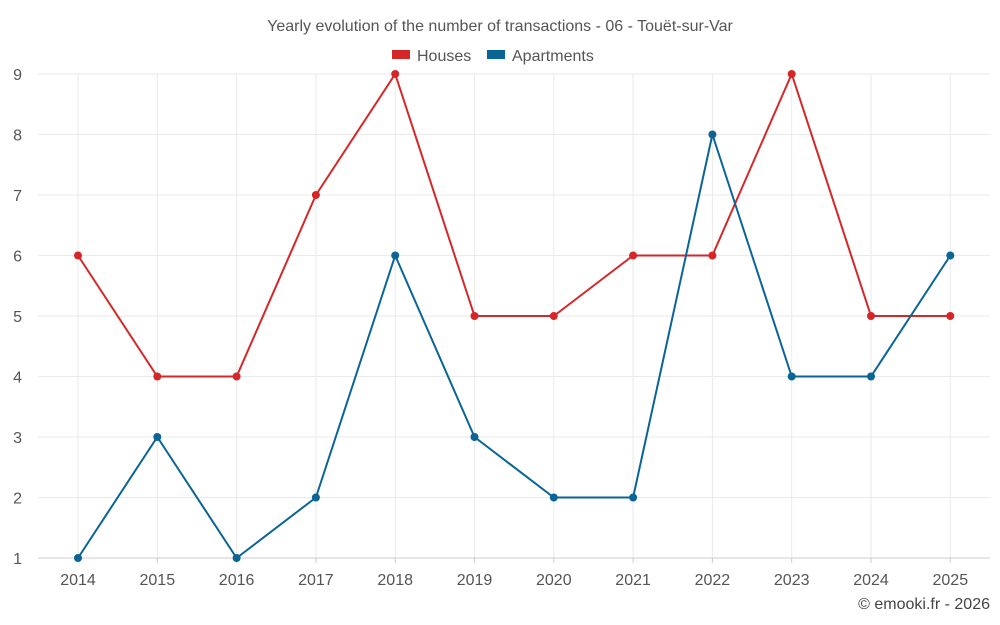 Image resolution: width=1000 pixels, height=625 pixels. Describe the element at coordinates (316, 580) in the screenshot. I see `x-tick-label: 2017` at that location.